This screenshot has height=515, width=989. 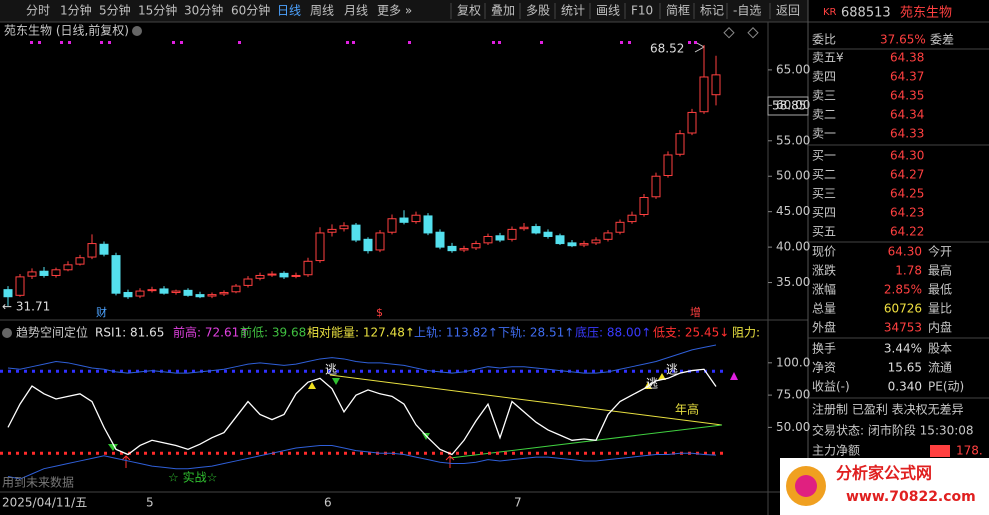 I want to click on chart-title: 苑东生物 (日线,前复权), so click(x=66, y=30).